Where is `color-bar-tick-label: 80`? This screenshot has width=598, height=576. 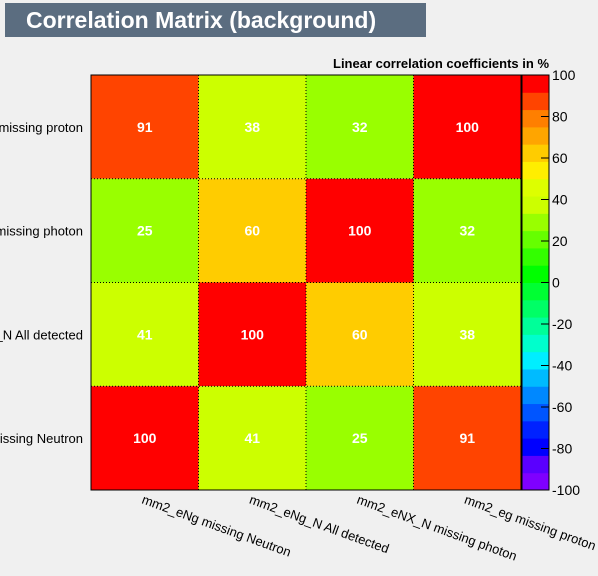 color-bar-tick-label: 80 is located at coordinates (560, 117).